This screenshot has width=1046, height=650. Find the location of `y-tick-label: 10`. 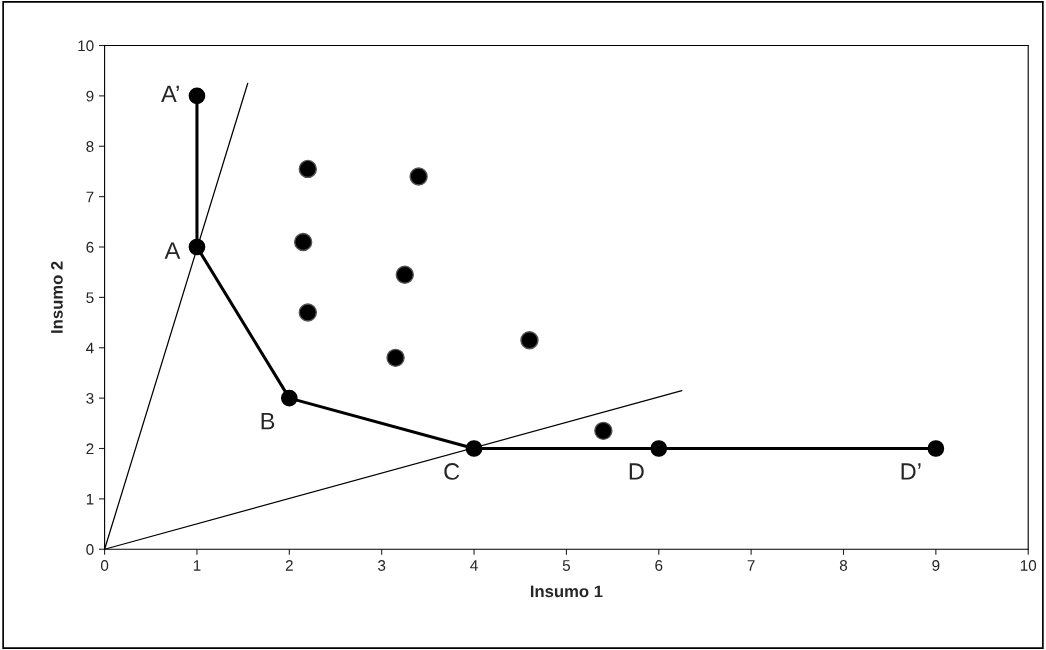

y-tick-label: 10 is located at coordinates (86, 46).